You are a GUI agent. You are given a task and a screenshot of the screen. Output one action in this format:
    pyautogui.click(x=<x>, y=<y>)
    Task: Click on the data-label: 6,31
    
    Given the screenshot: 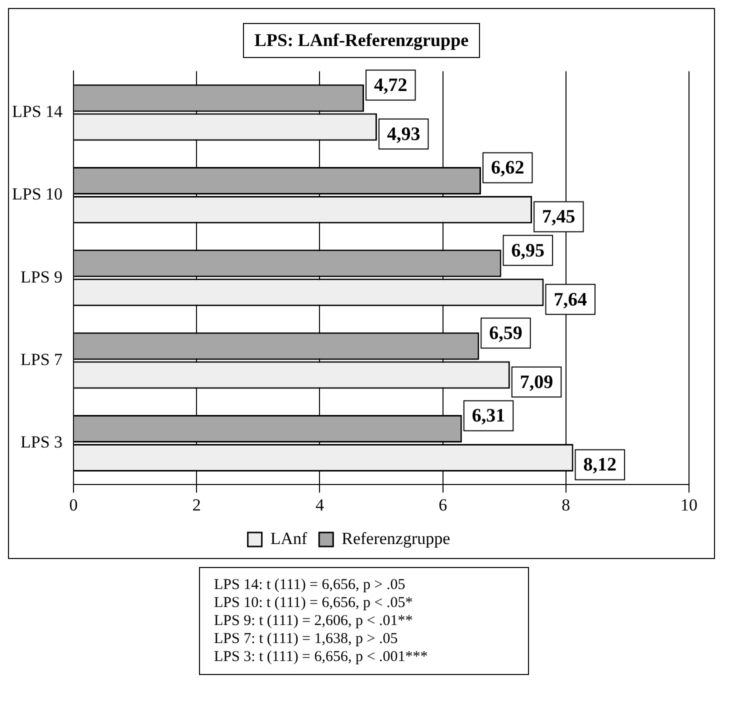 What is the action you would take?
    pyautogui.click(x=489, y=416)
    